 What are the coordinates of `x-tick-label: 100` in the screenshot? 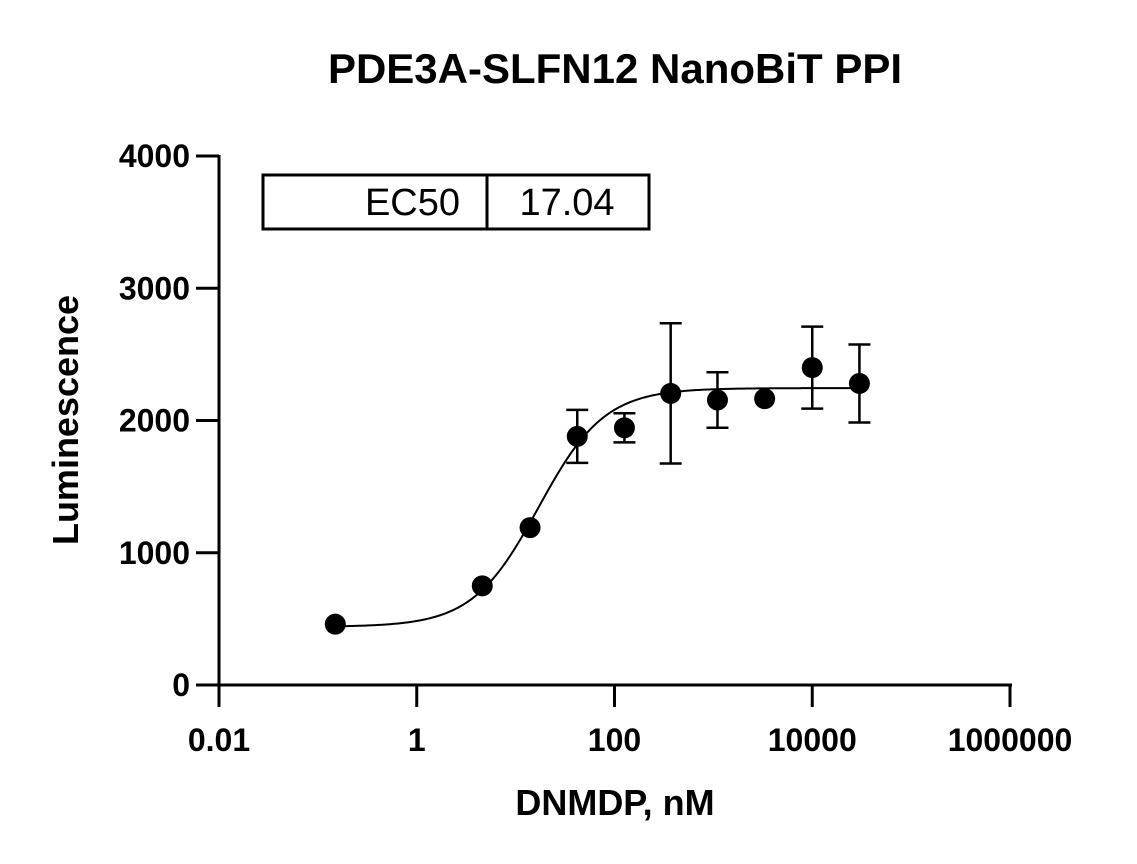 It's located at (614, 740).